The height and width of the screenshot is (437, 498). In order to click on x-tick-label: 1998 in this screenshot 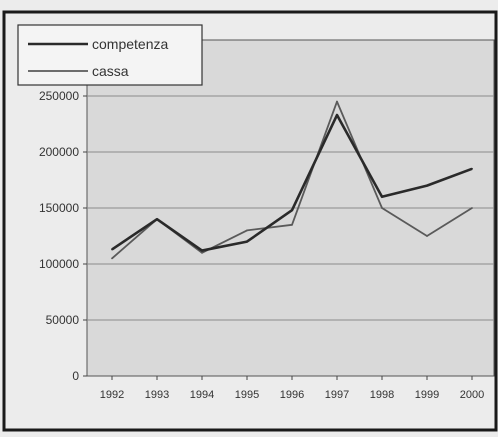, I will do `click(382, 395)`.